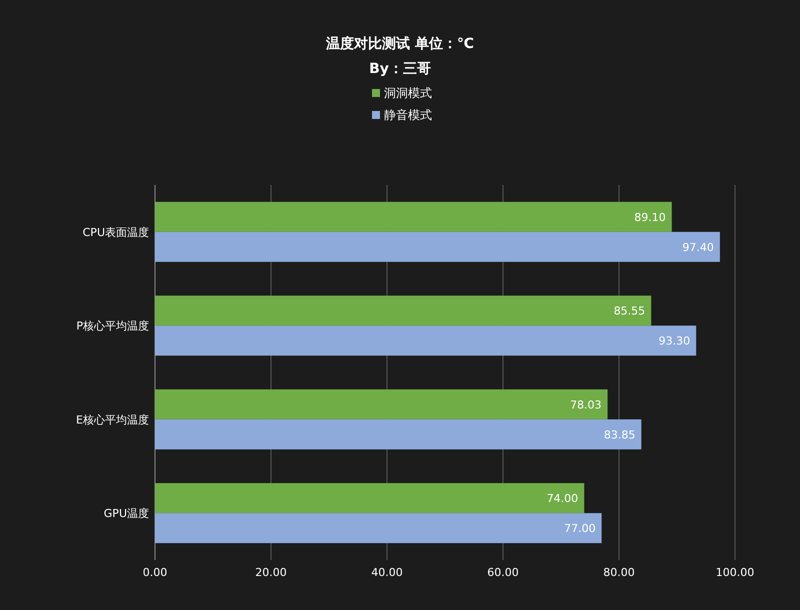 This screenshot has height=610, width=800. Describe the element at coordinates (408, 115) in the screenshot. I see `legend-label: 静音模式` at that location.